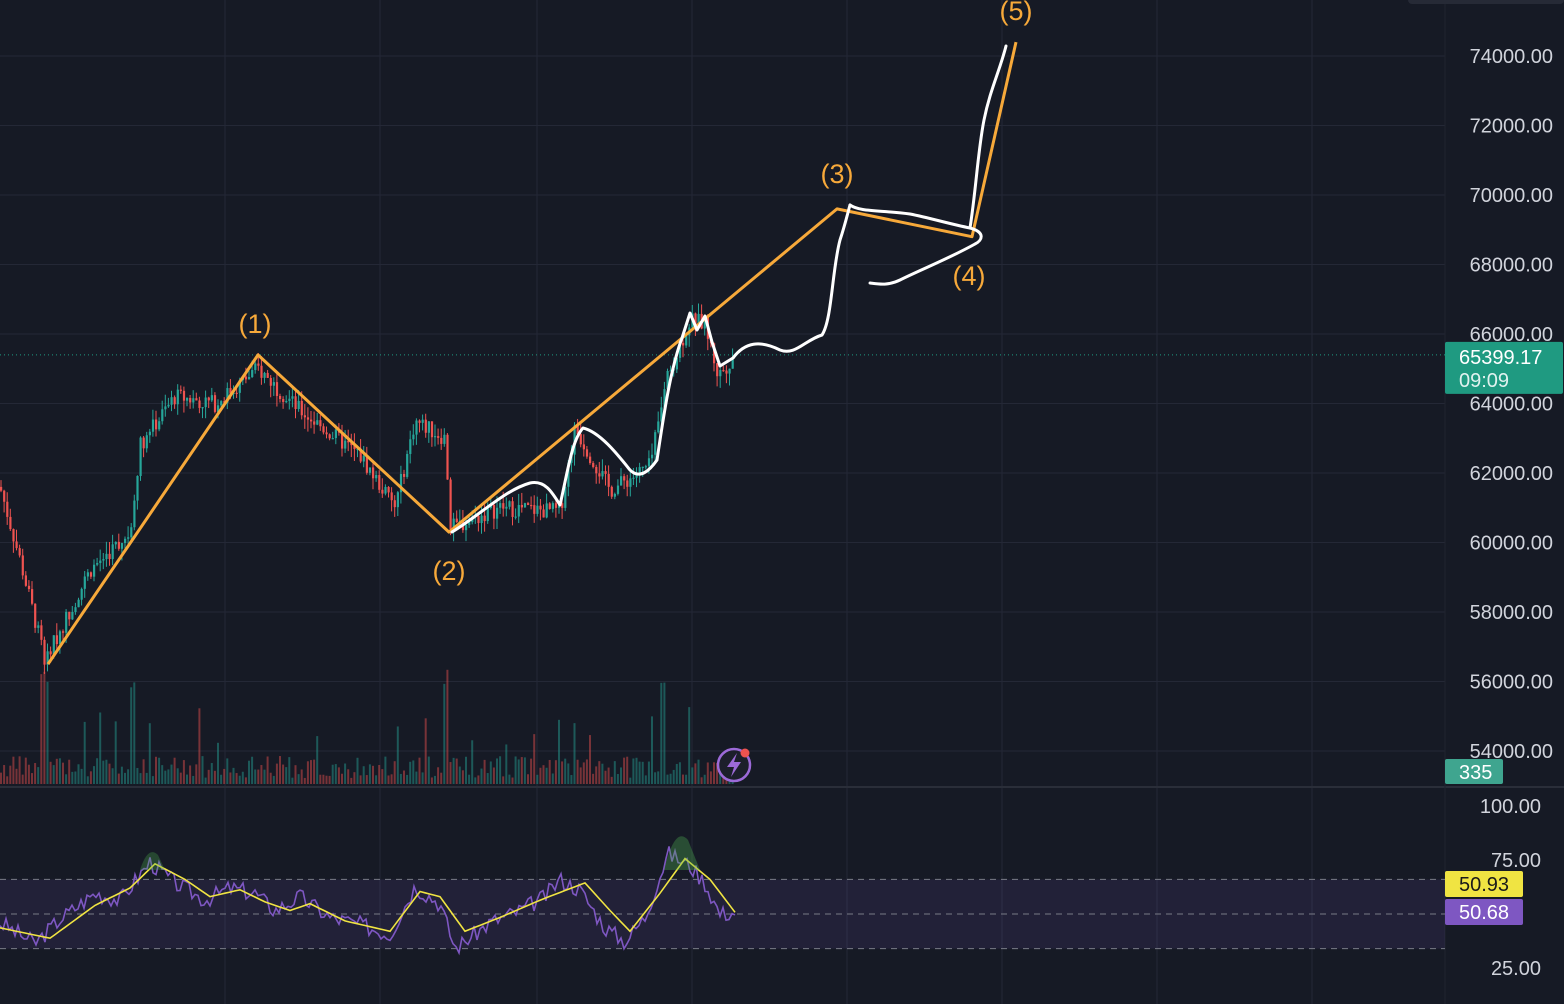 The width and height of the screenshot is (1564, 1004). I want to click on price-axis-label: 56000.00, so click(1511, 683).